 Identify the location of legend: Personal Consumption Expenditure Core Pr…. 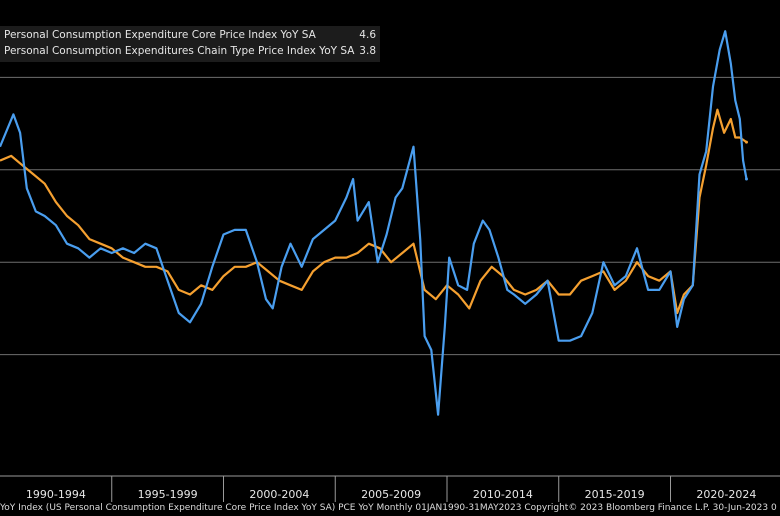
(190, 44).